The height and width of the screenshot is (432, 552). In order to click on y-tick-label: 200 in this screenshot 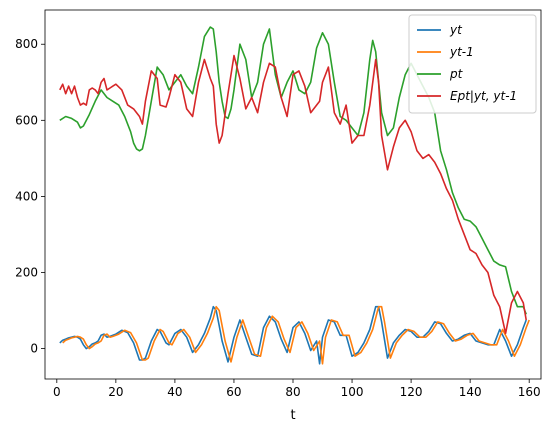, I will do `click(26, 272)`.